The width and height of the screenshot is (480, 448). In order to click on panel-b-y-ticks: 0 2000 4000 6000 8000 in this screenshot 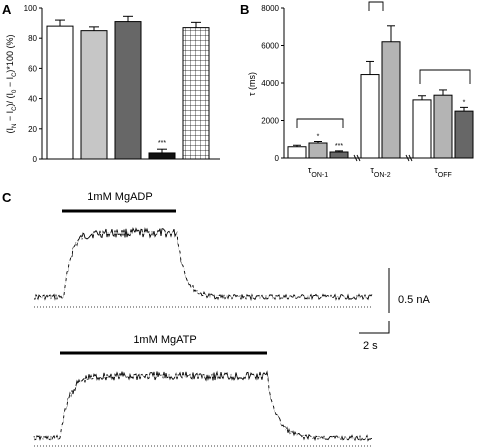, I will do `click(272, 83)`.